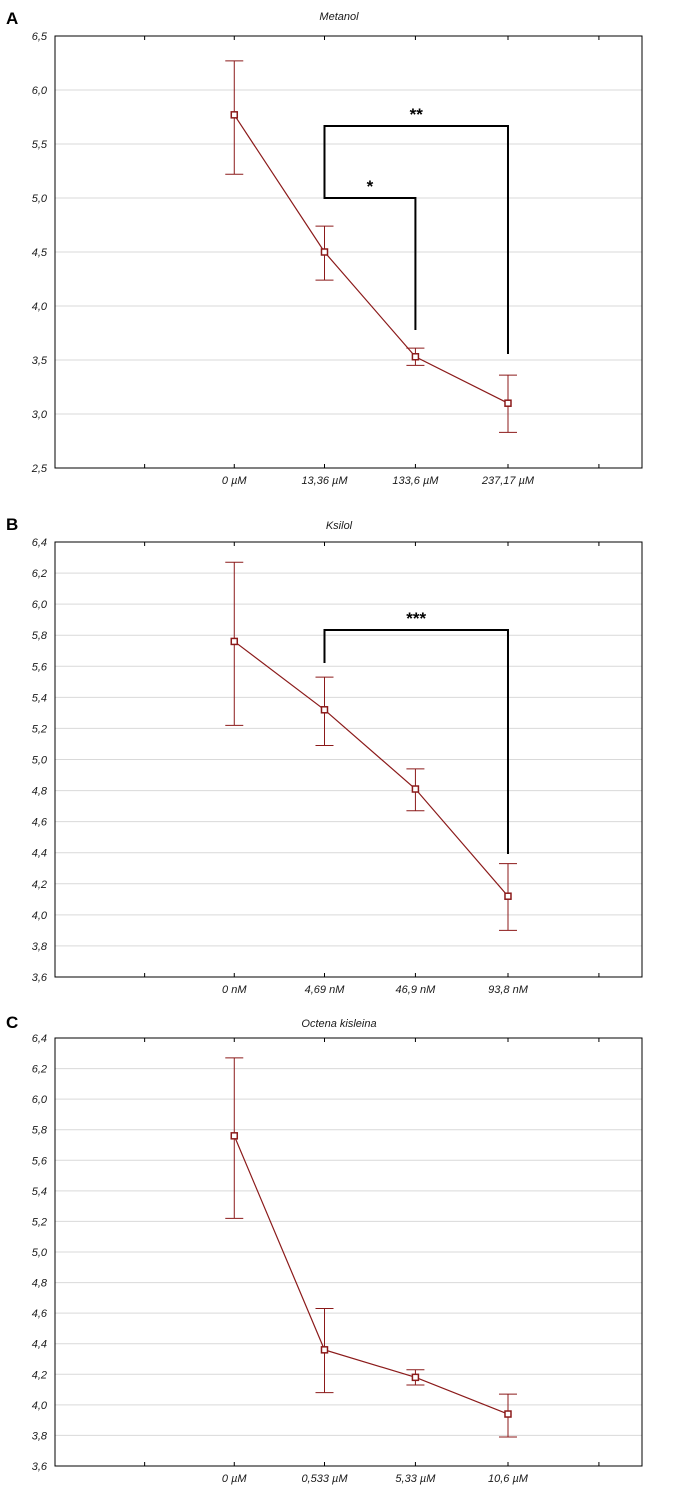  I want to click on series-a, so click(371, 246).